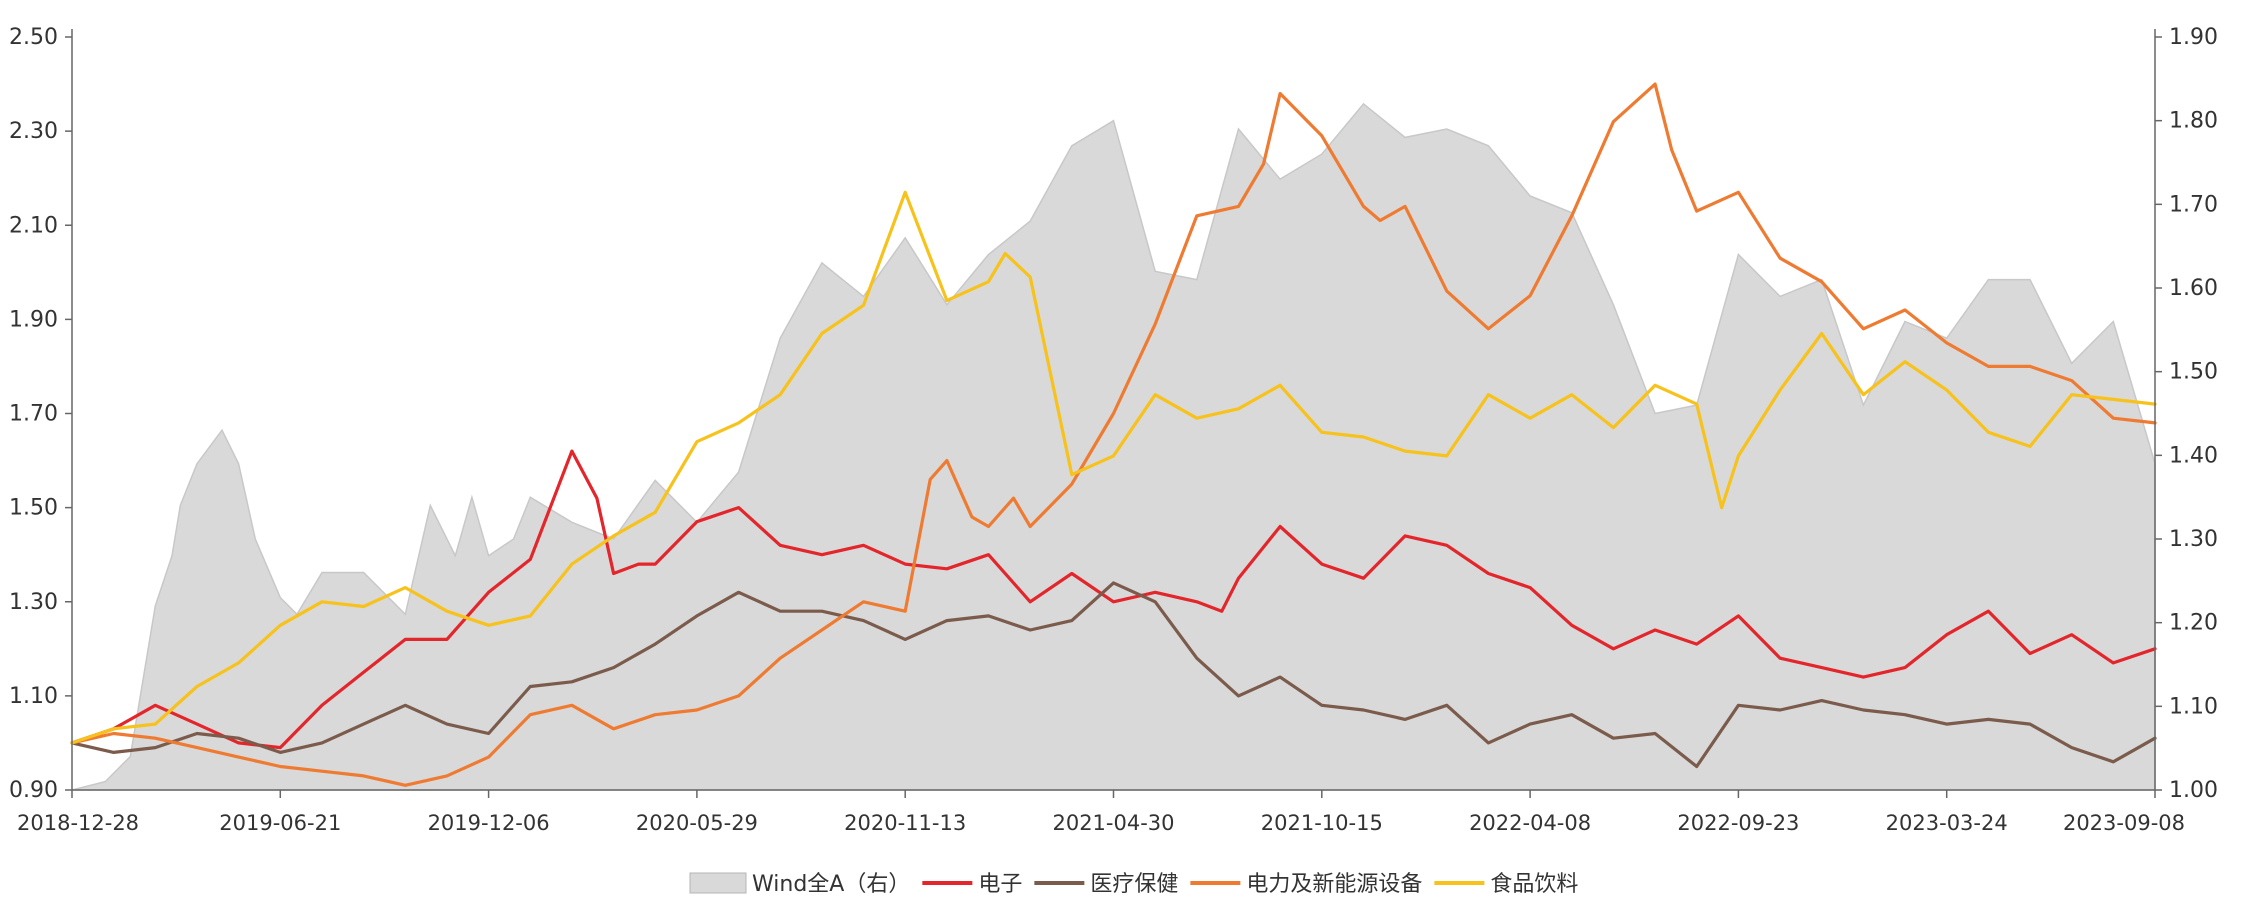 This screenshot has width=2244, height=916. Describe the element at coordinates (280, 823) in the screenshot. I see `x-tick-label: 2019-06-21` at that location.